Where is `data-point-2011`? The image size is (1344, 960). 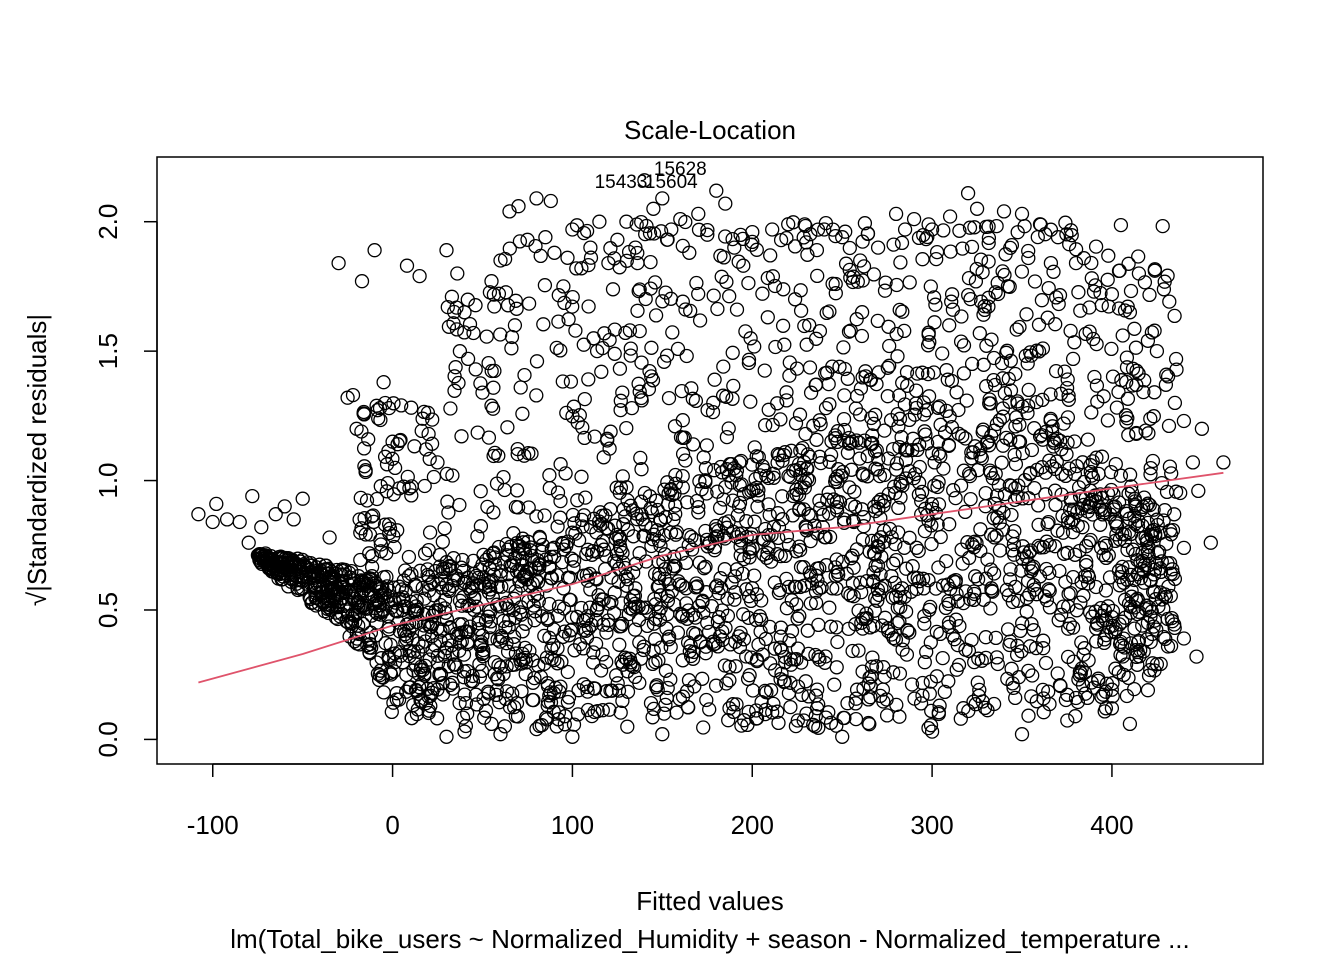
data-point-2011 is located at coordinates (1149, 607).